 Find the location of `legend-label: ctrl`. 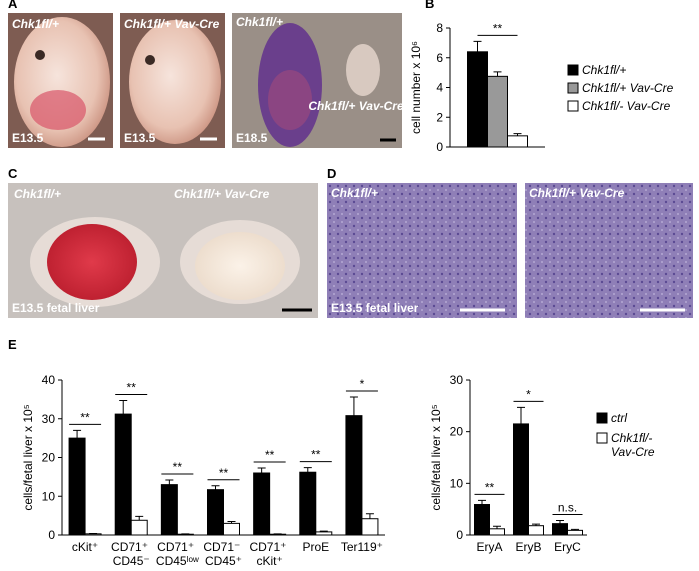

legend-label: ctrl is located at coordinates (619, 418).